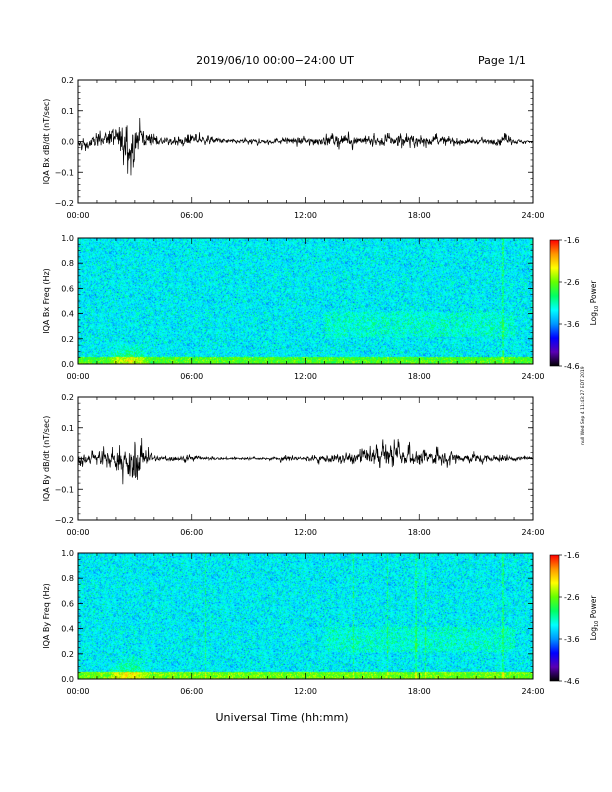  What do you see at coordinates (46, 142) in the screenshot?
I see `y-axis-title: IQA Bx dB/dt (nT/sec)` at bounding box center [46, 142].